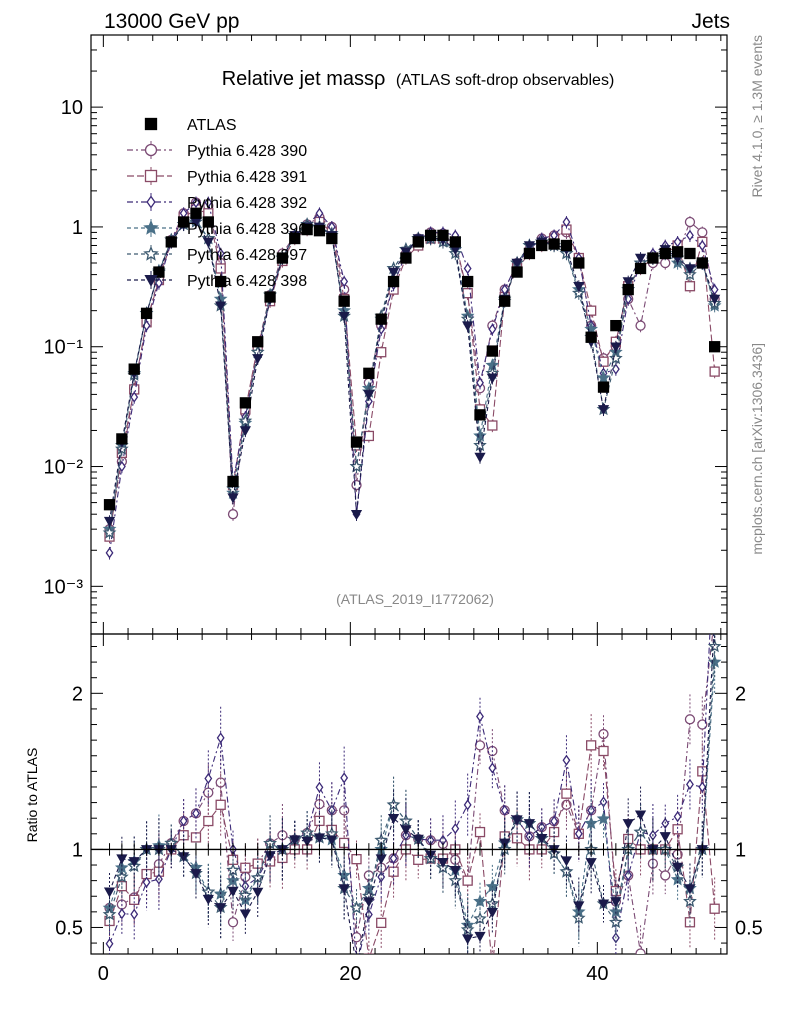  Describe the element at coordinates (350, 974) in the screenshot. I see `x-tick-label: 20` at that location.